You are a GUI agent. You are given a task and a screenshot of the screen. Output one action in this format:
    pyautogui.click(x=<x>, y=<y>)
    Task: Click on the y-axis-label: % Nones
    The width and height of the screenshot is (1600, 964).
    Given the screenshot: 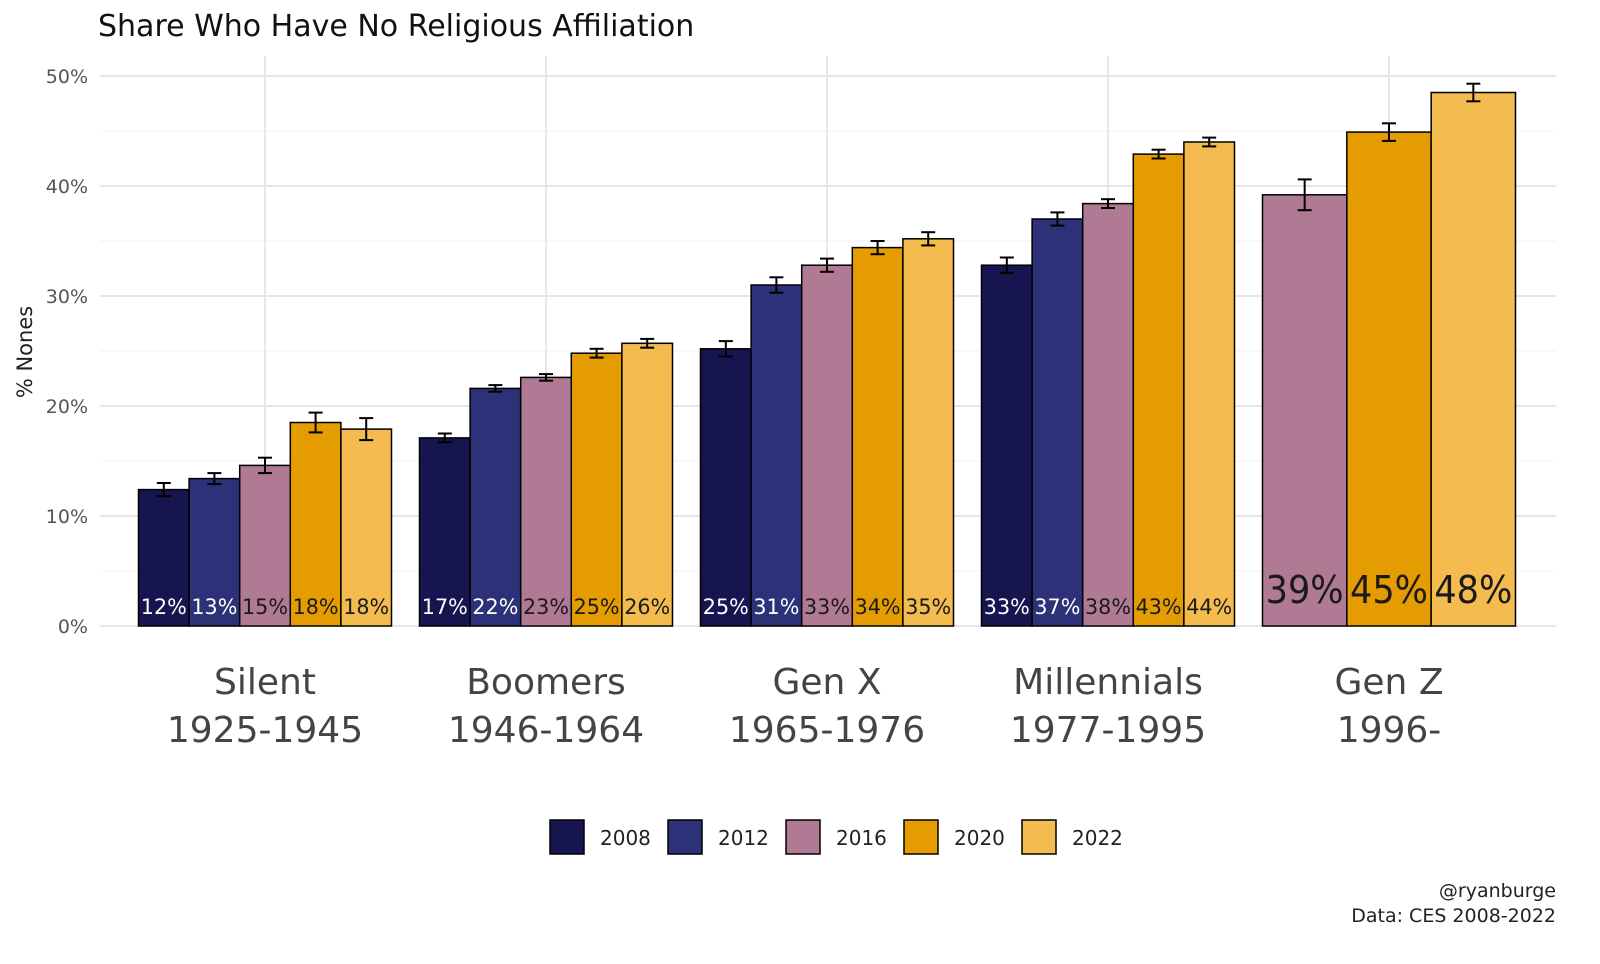 What is the action you would take?
    pyautogui.click(x=25, y=352)
    